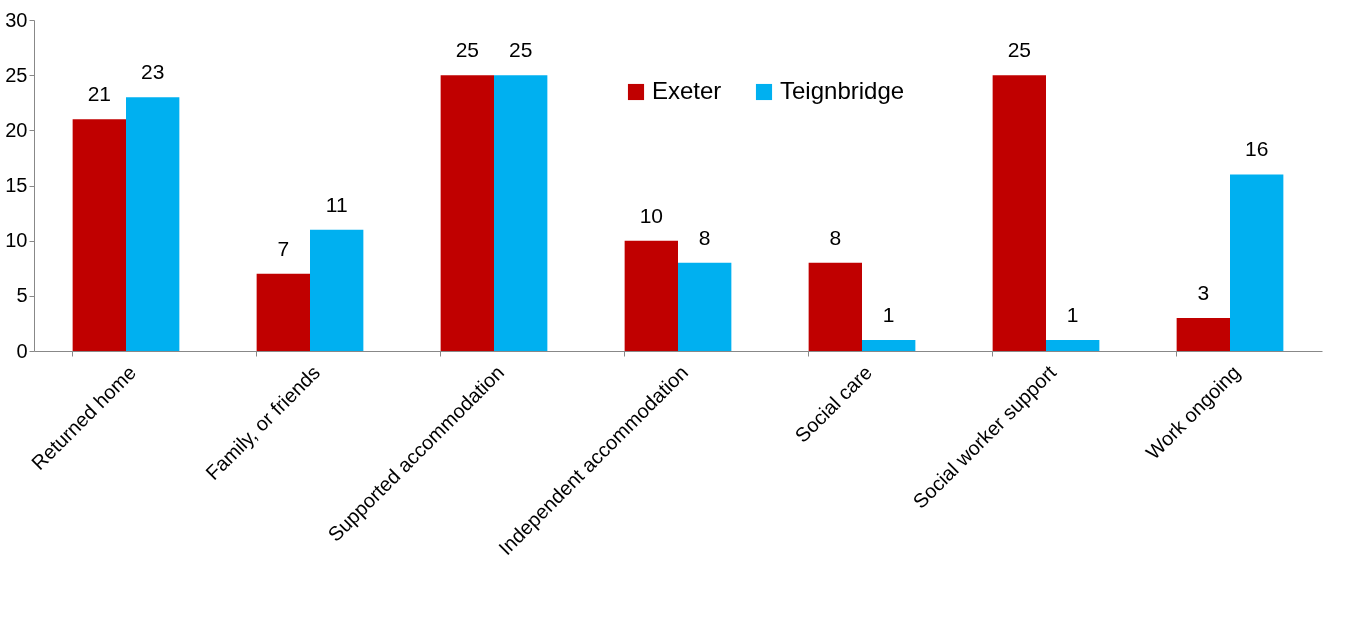 The height and width of the screenshot is (630, 1354). I want to click on data-label: 16, so click(1257, 149).